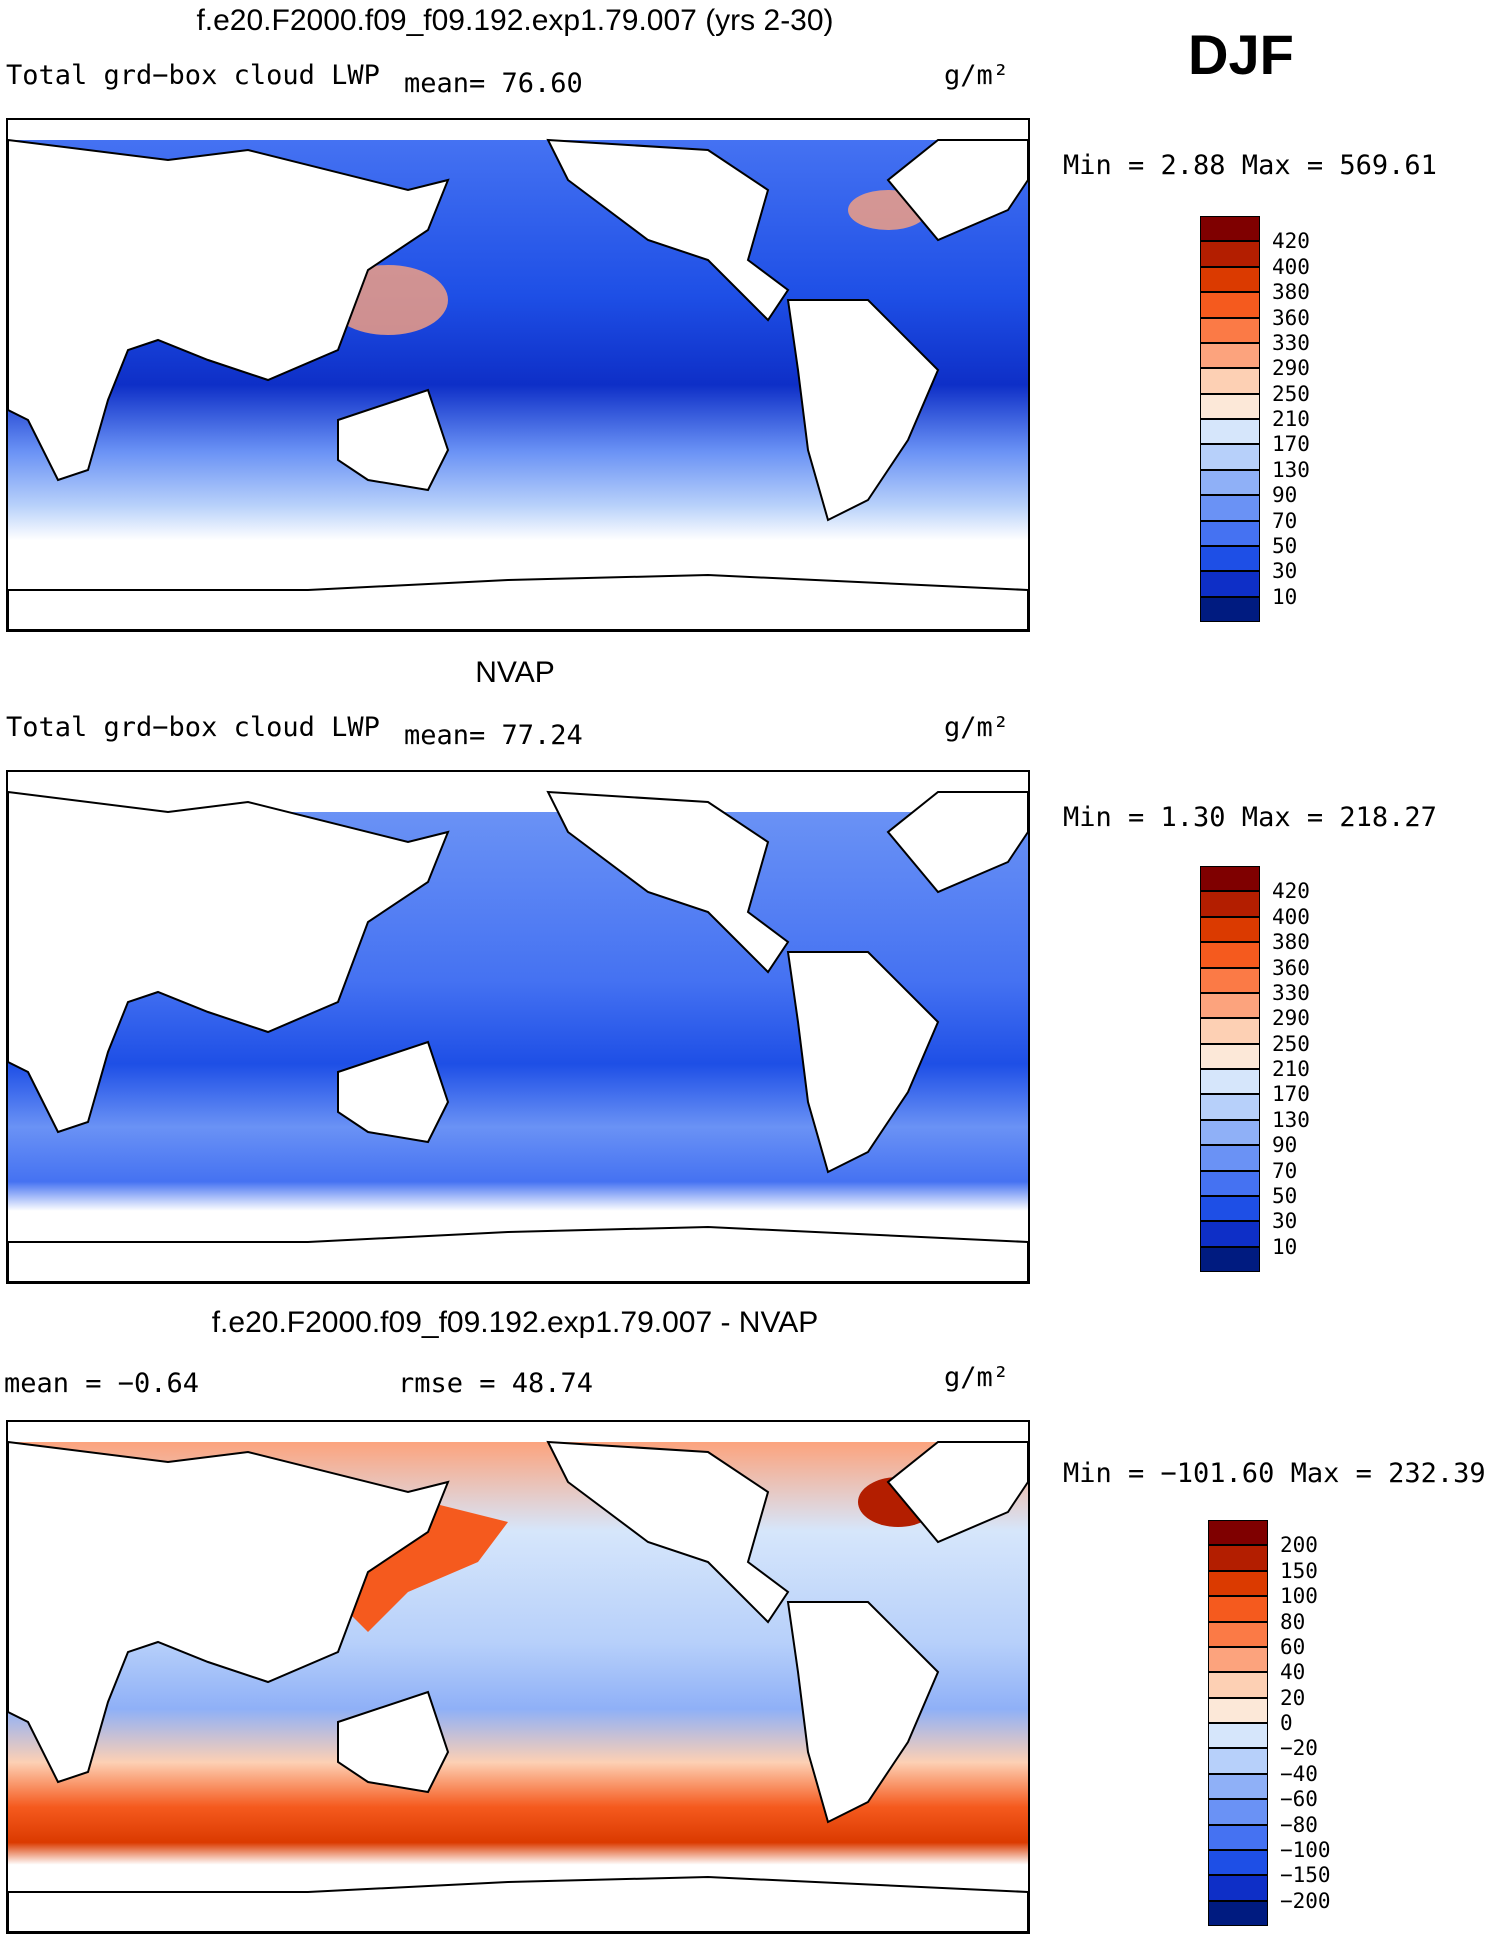  I want to click on colorbar-tick-label: 40, so click(1293, 1672).